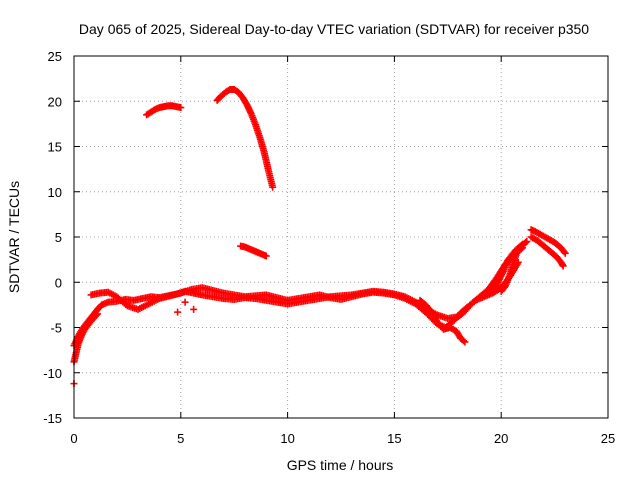  Describe the element at coordinates (56, 328) in the screenshot. I see `y-tick-label: -5` at that location.